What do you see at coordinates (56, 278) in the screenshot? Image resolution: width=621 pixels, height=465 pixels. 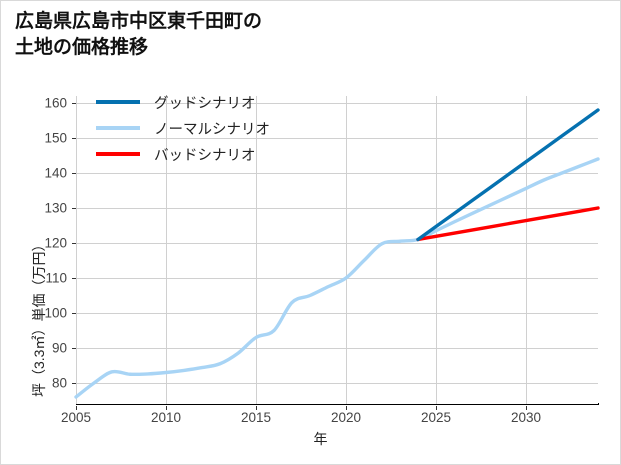 I see `y-tick-label: 110` at bounding box center [56, 278].